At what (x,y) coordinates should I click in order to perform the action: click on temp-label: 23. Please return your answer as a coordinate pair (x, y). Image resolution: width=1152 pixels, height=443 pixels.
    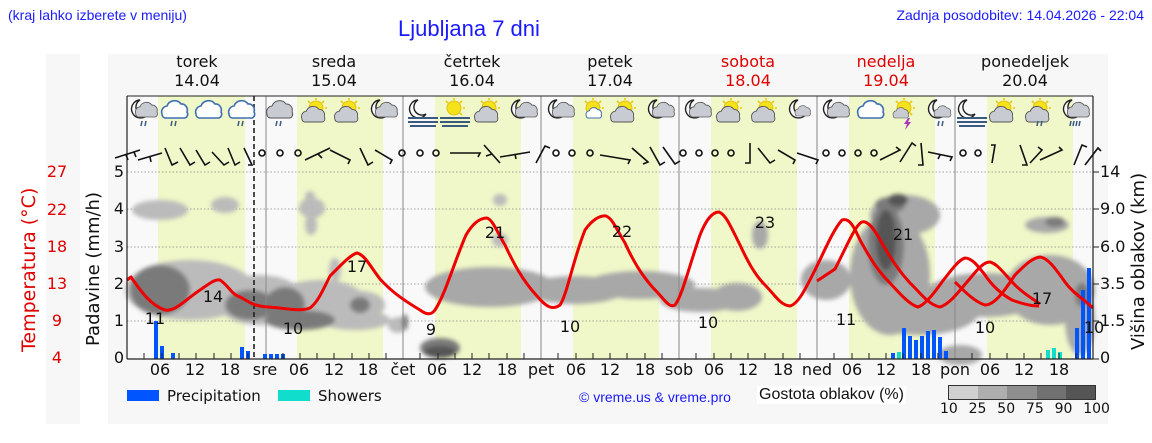
    Looking at the image, I should click on (765, 222).